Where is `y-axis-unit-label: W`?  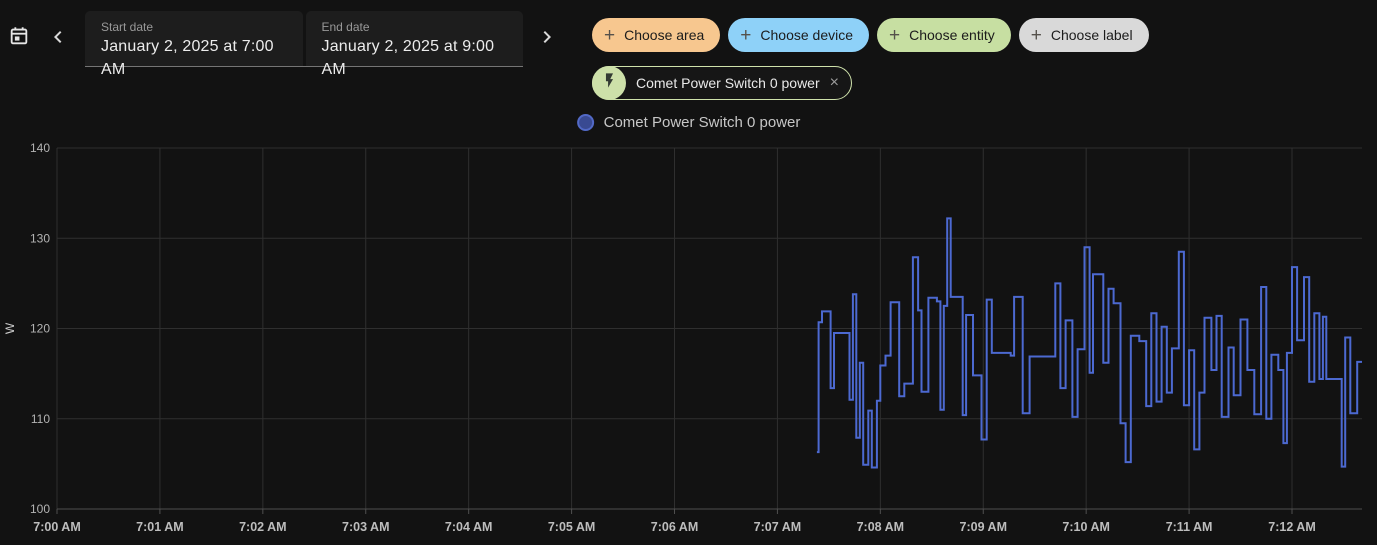 y-axis-unit-label: W is located at coordinates (10, 328).